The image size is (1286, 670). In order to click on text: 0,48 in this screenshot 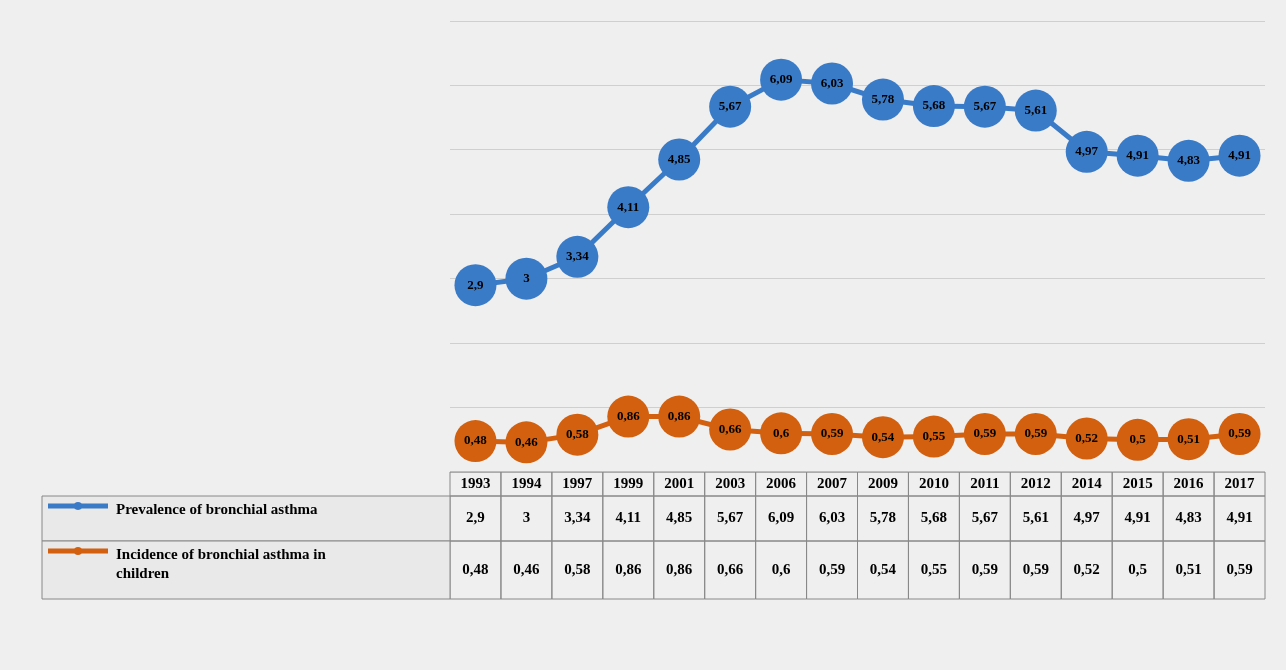, I will do `click(475, 440)`.